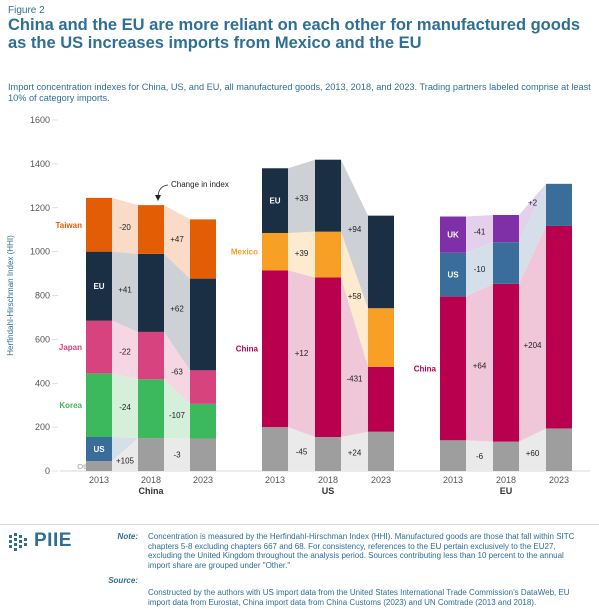 This screenshot has width=599, height=612. Describe the element at coordinates (480, 232) in the screenshot. I see `change-label: -41` at that location.